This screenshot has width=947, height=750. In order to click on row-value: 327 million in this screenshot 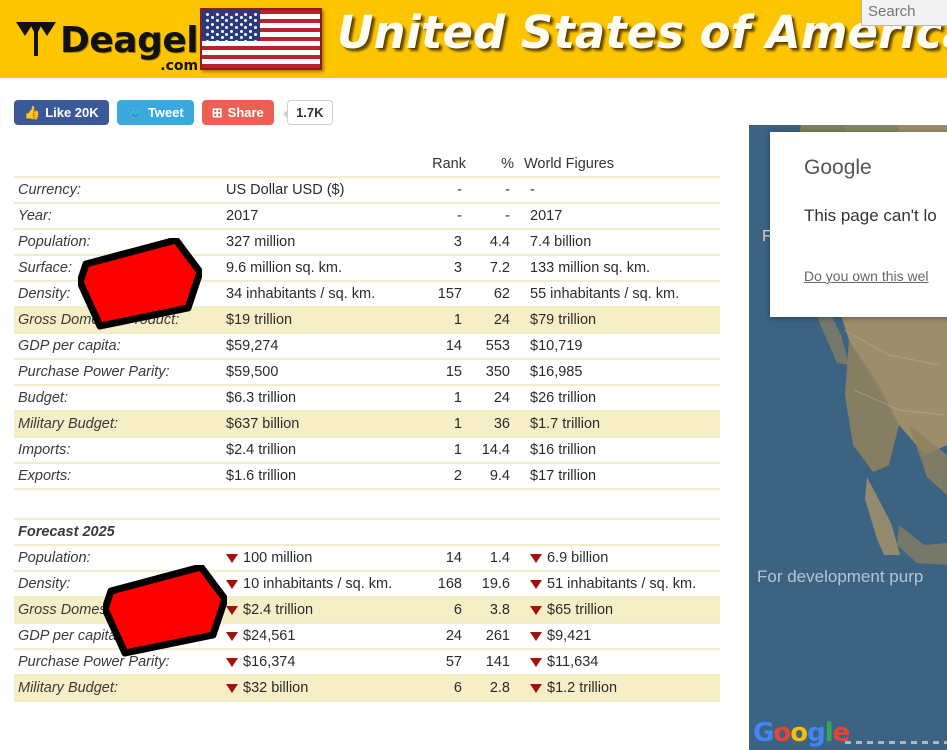, I will do `click(315, 242)`.